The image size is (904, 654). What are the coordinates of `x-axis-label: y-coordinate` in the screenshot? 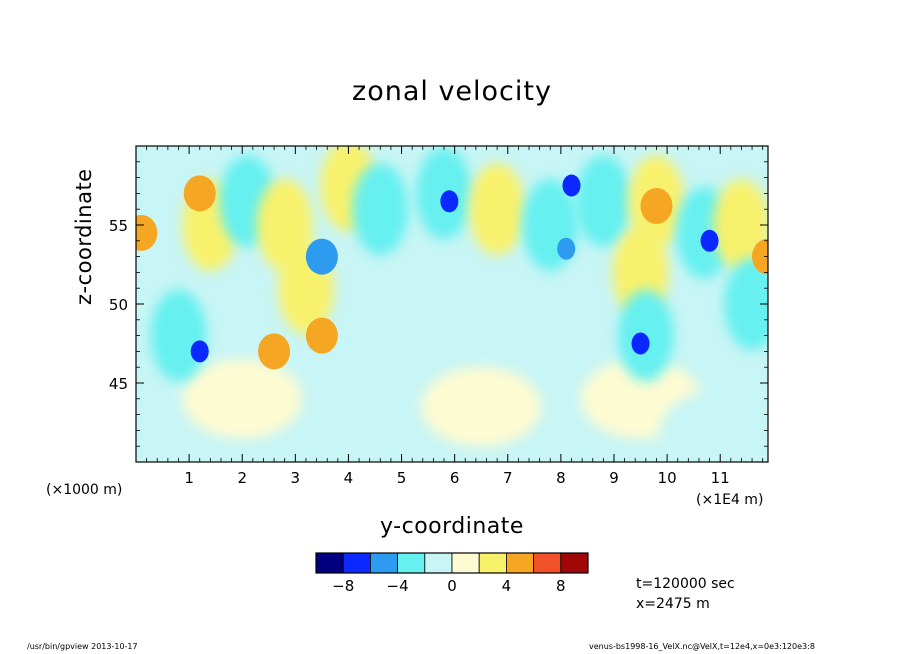 It's located at (452, 526).